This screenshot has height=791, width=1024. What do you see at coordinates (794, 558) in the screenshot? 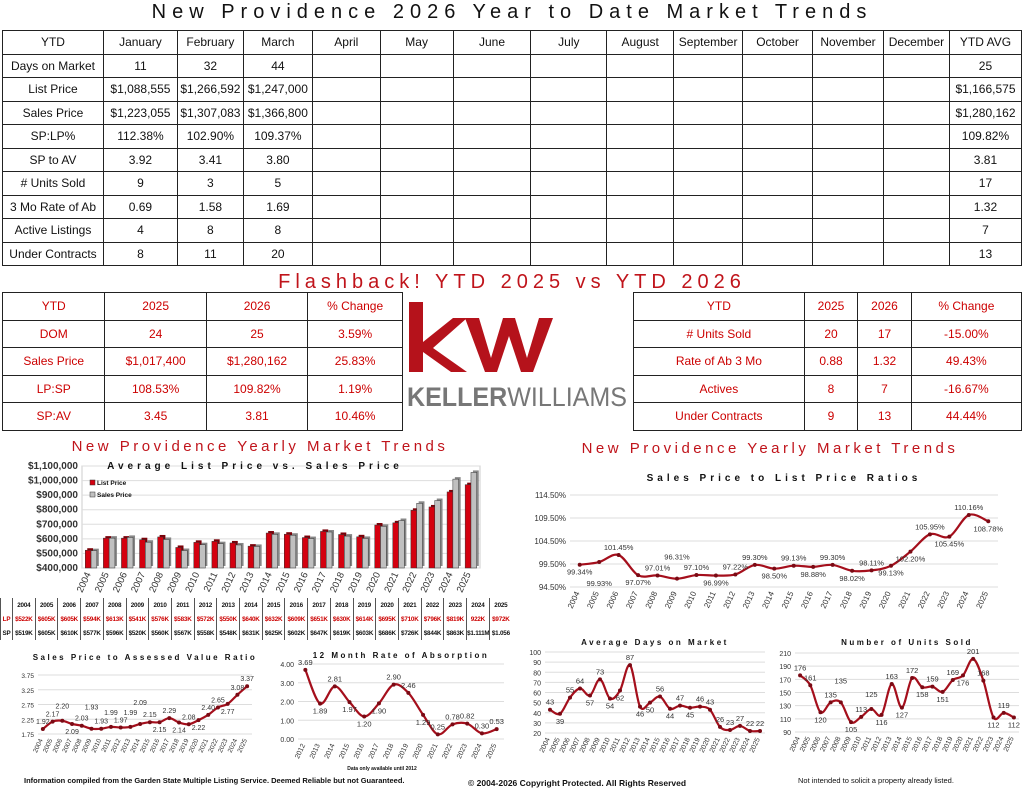
I see `data-label: 99.13%` at bounding box center [794, 558].